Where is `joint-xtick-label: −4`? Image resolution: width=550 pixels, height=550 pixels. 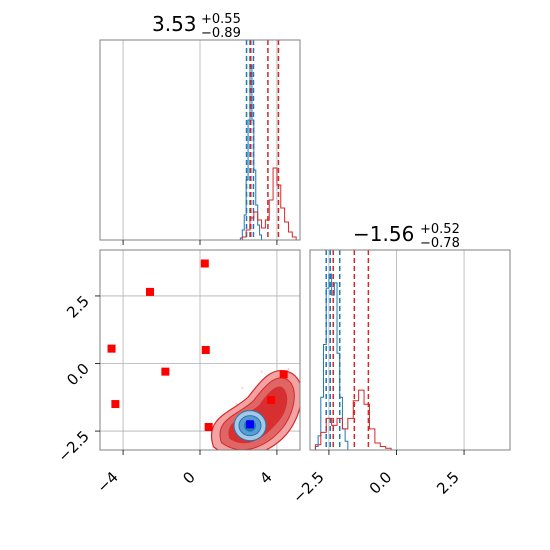
joint-xtick-label: −4 is located at coordinates (108, 482).